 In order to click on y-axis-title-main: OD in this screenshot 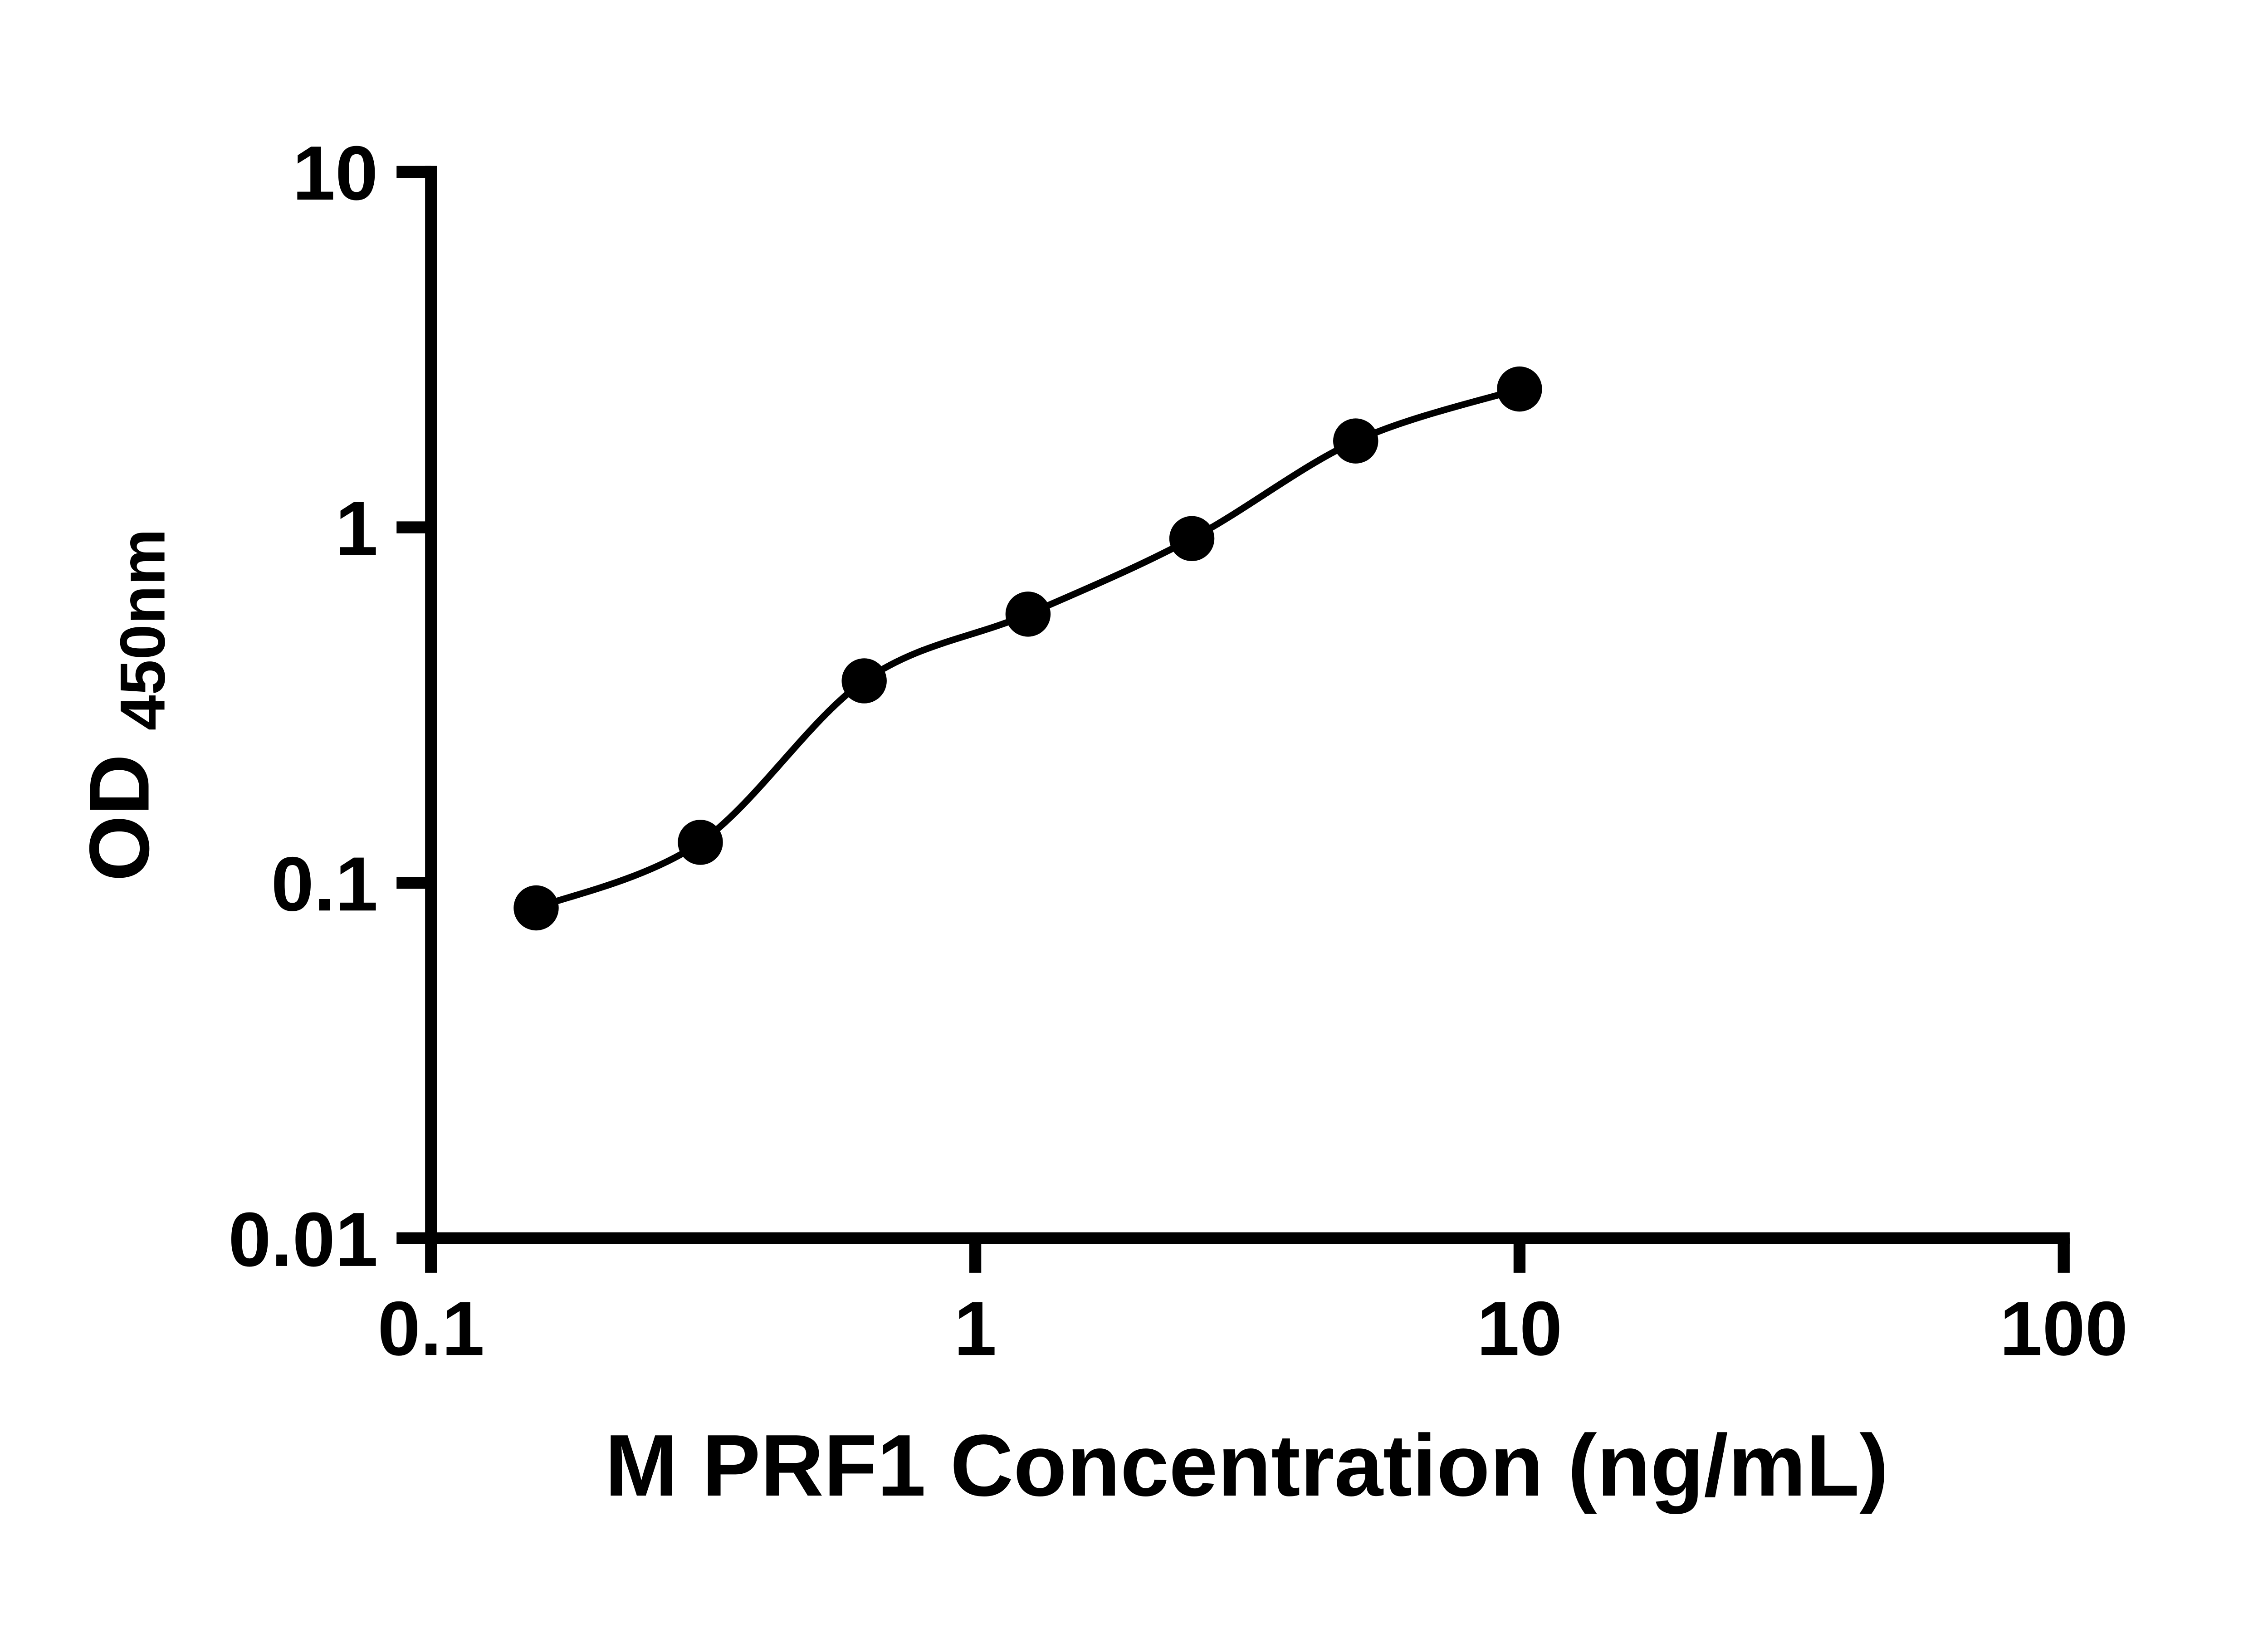, I will do `click(119, 817)`.